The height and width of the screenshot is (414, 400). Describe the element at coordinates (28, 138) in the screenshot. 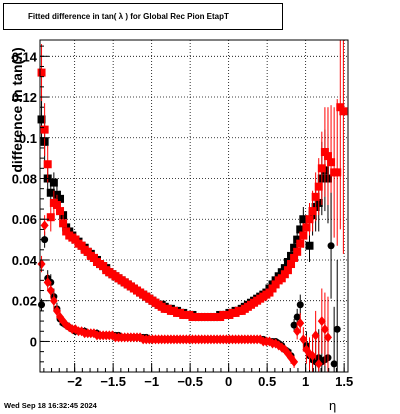

I see `y-tick-label: 0.1` at that location.